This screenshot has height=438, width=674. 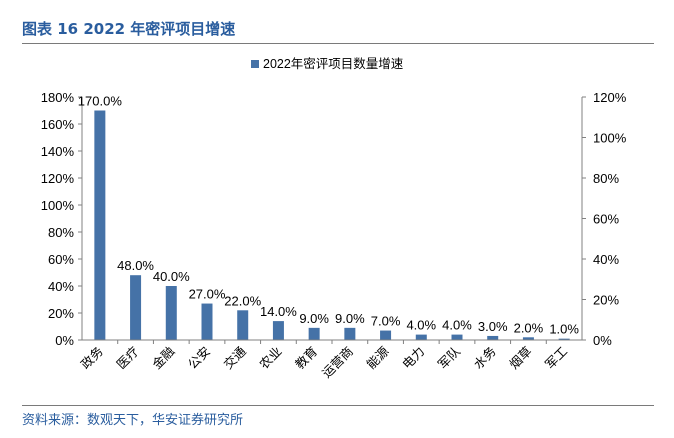 I want to click on x-category-label: 医疗, so click(x=128, y=358).